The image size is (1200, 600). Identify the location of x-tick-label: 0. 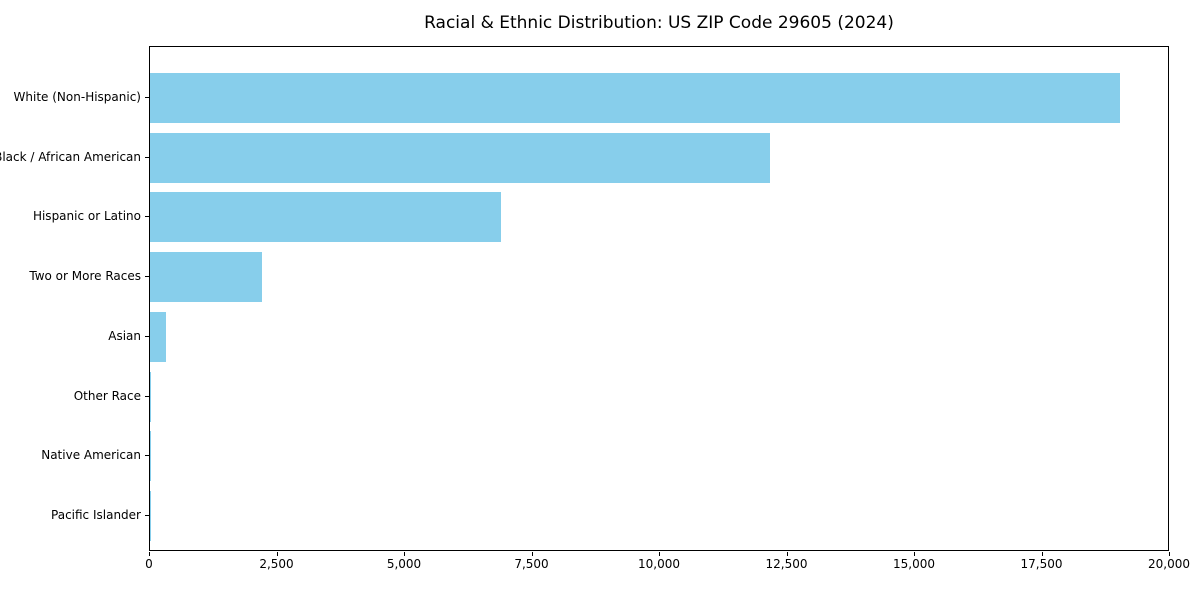
(149, 564).